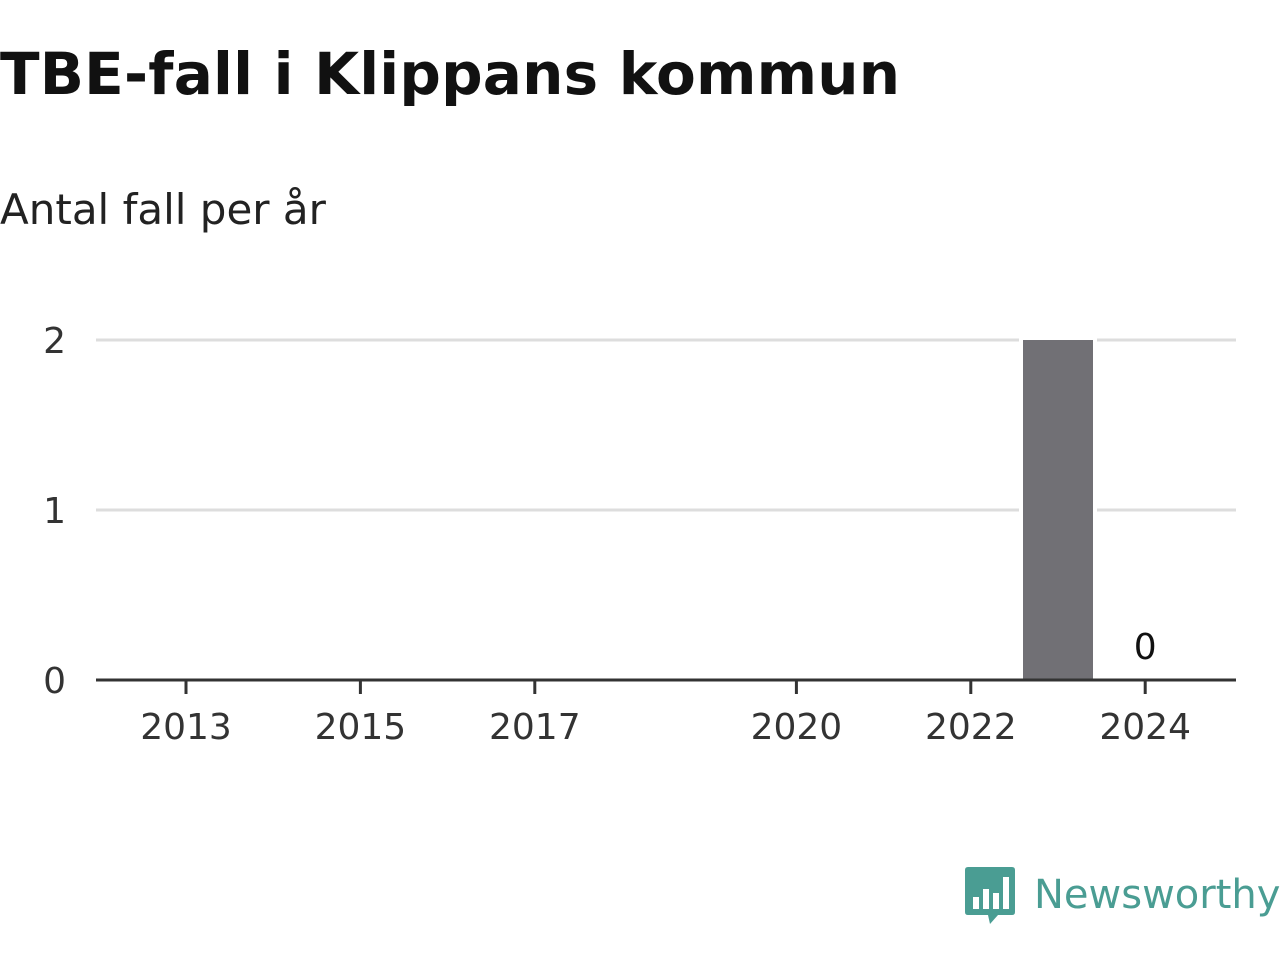 This screenshot has width=1280, height=960. What do you see at coordinates (535, 727) in the screenshot?
I see `x-tick-label: 2017` at bounding box center [535, 727].